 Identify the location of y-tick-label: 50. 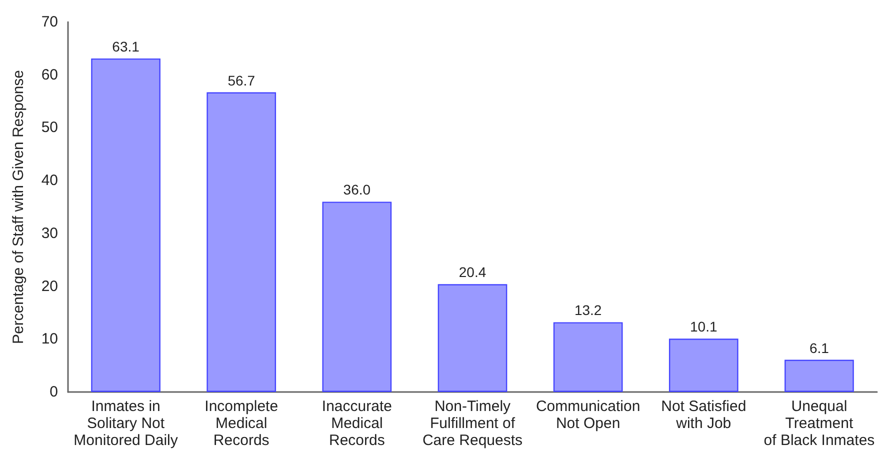
(49, 127).